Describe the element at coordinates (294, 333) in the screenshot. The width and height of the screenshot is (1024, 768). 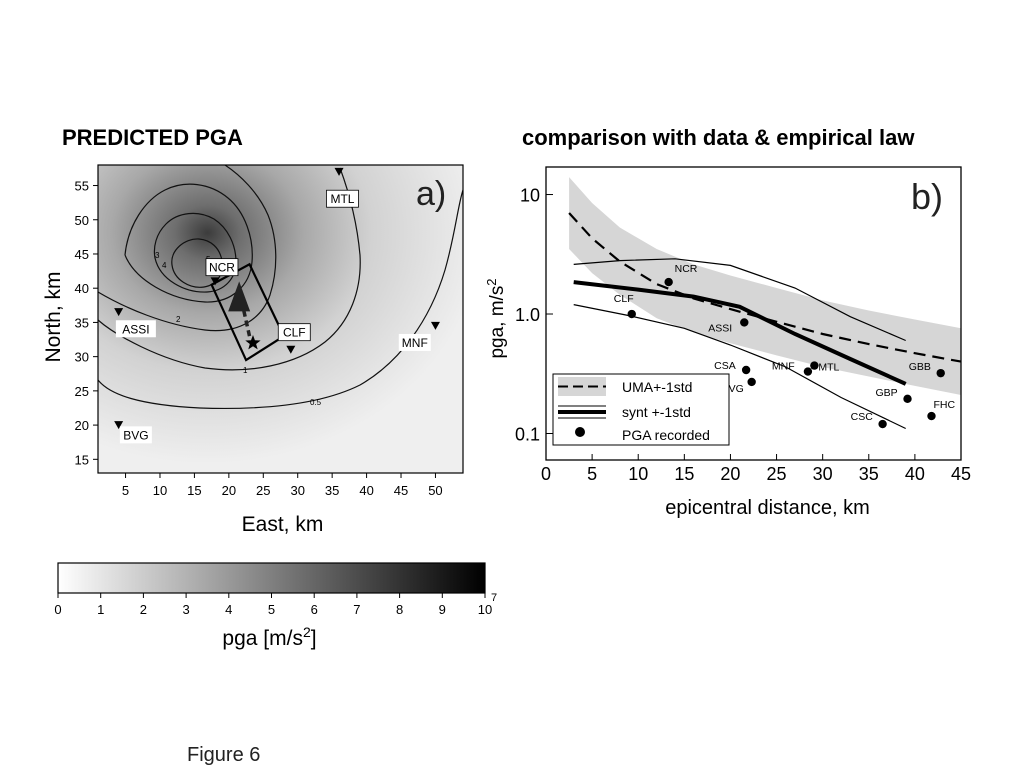
I see `station-label-clf: CLF` at that location.